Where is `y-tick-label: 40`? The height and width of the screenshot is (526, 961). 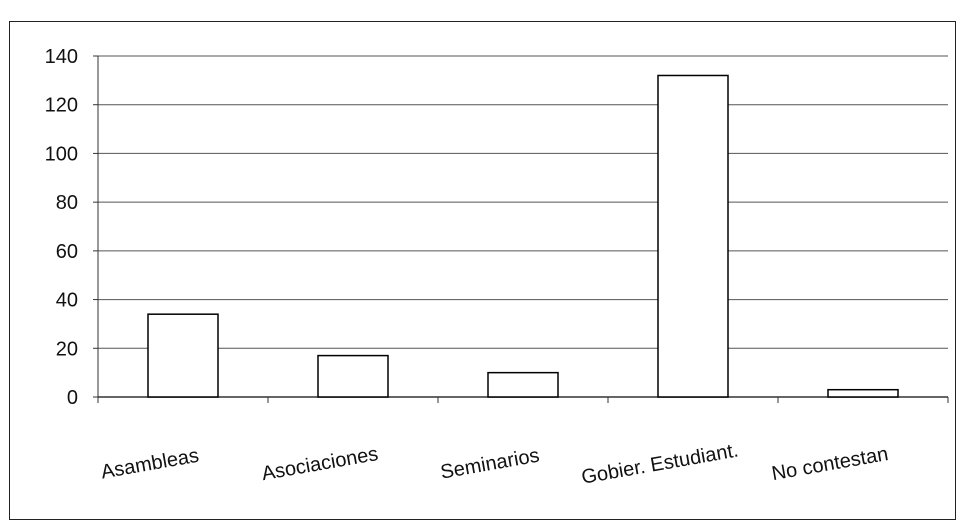
y-tick-label: 40 is located at coordinates (67, 301).